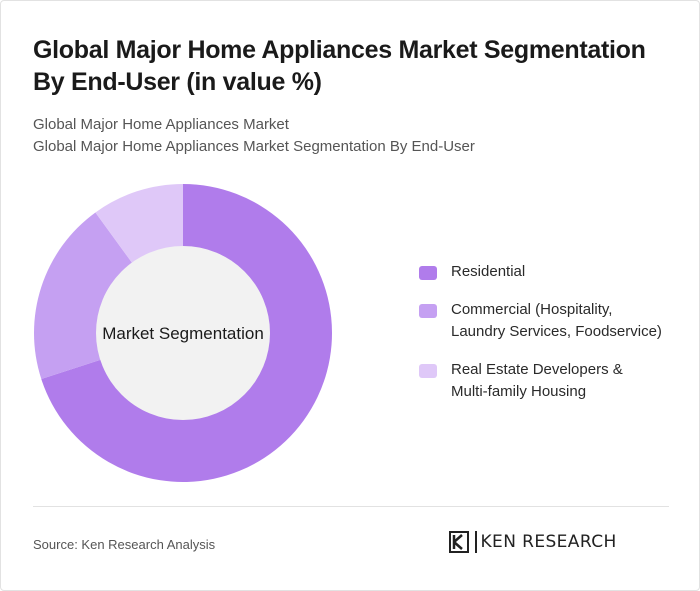 The height and width of the screenshot is (591, 700). I want to click on legend-swatch-real-estate, so click(428, 371).